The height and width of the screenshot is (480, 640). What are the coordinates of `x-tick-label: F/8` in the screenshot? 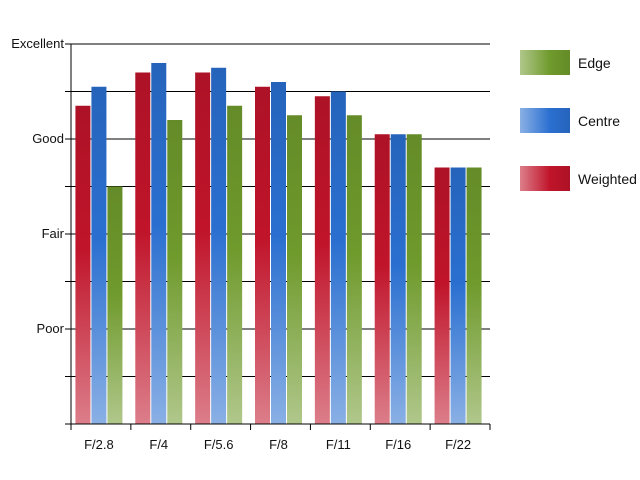 It's located at (278, 444).